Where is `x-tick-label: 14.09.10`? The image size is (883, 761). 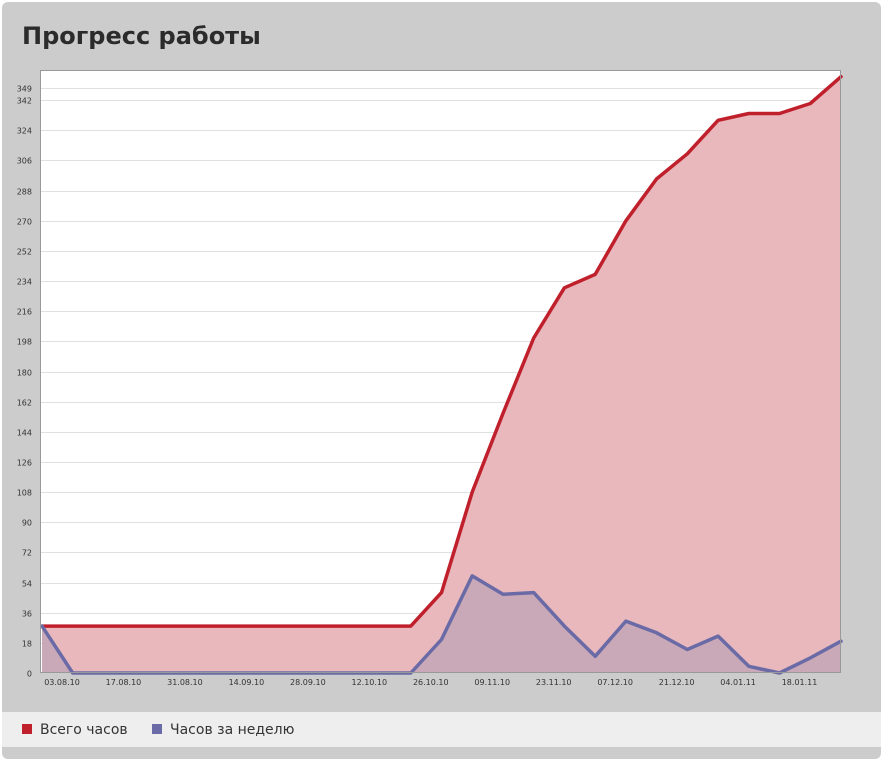
x-tick-label: 14.09.10 is located at coordinates (247, 682).